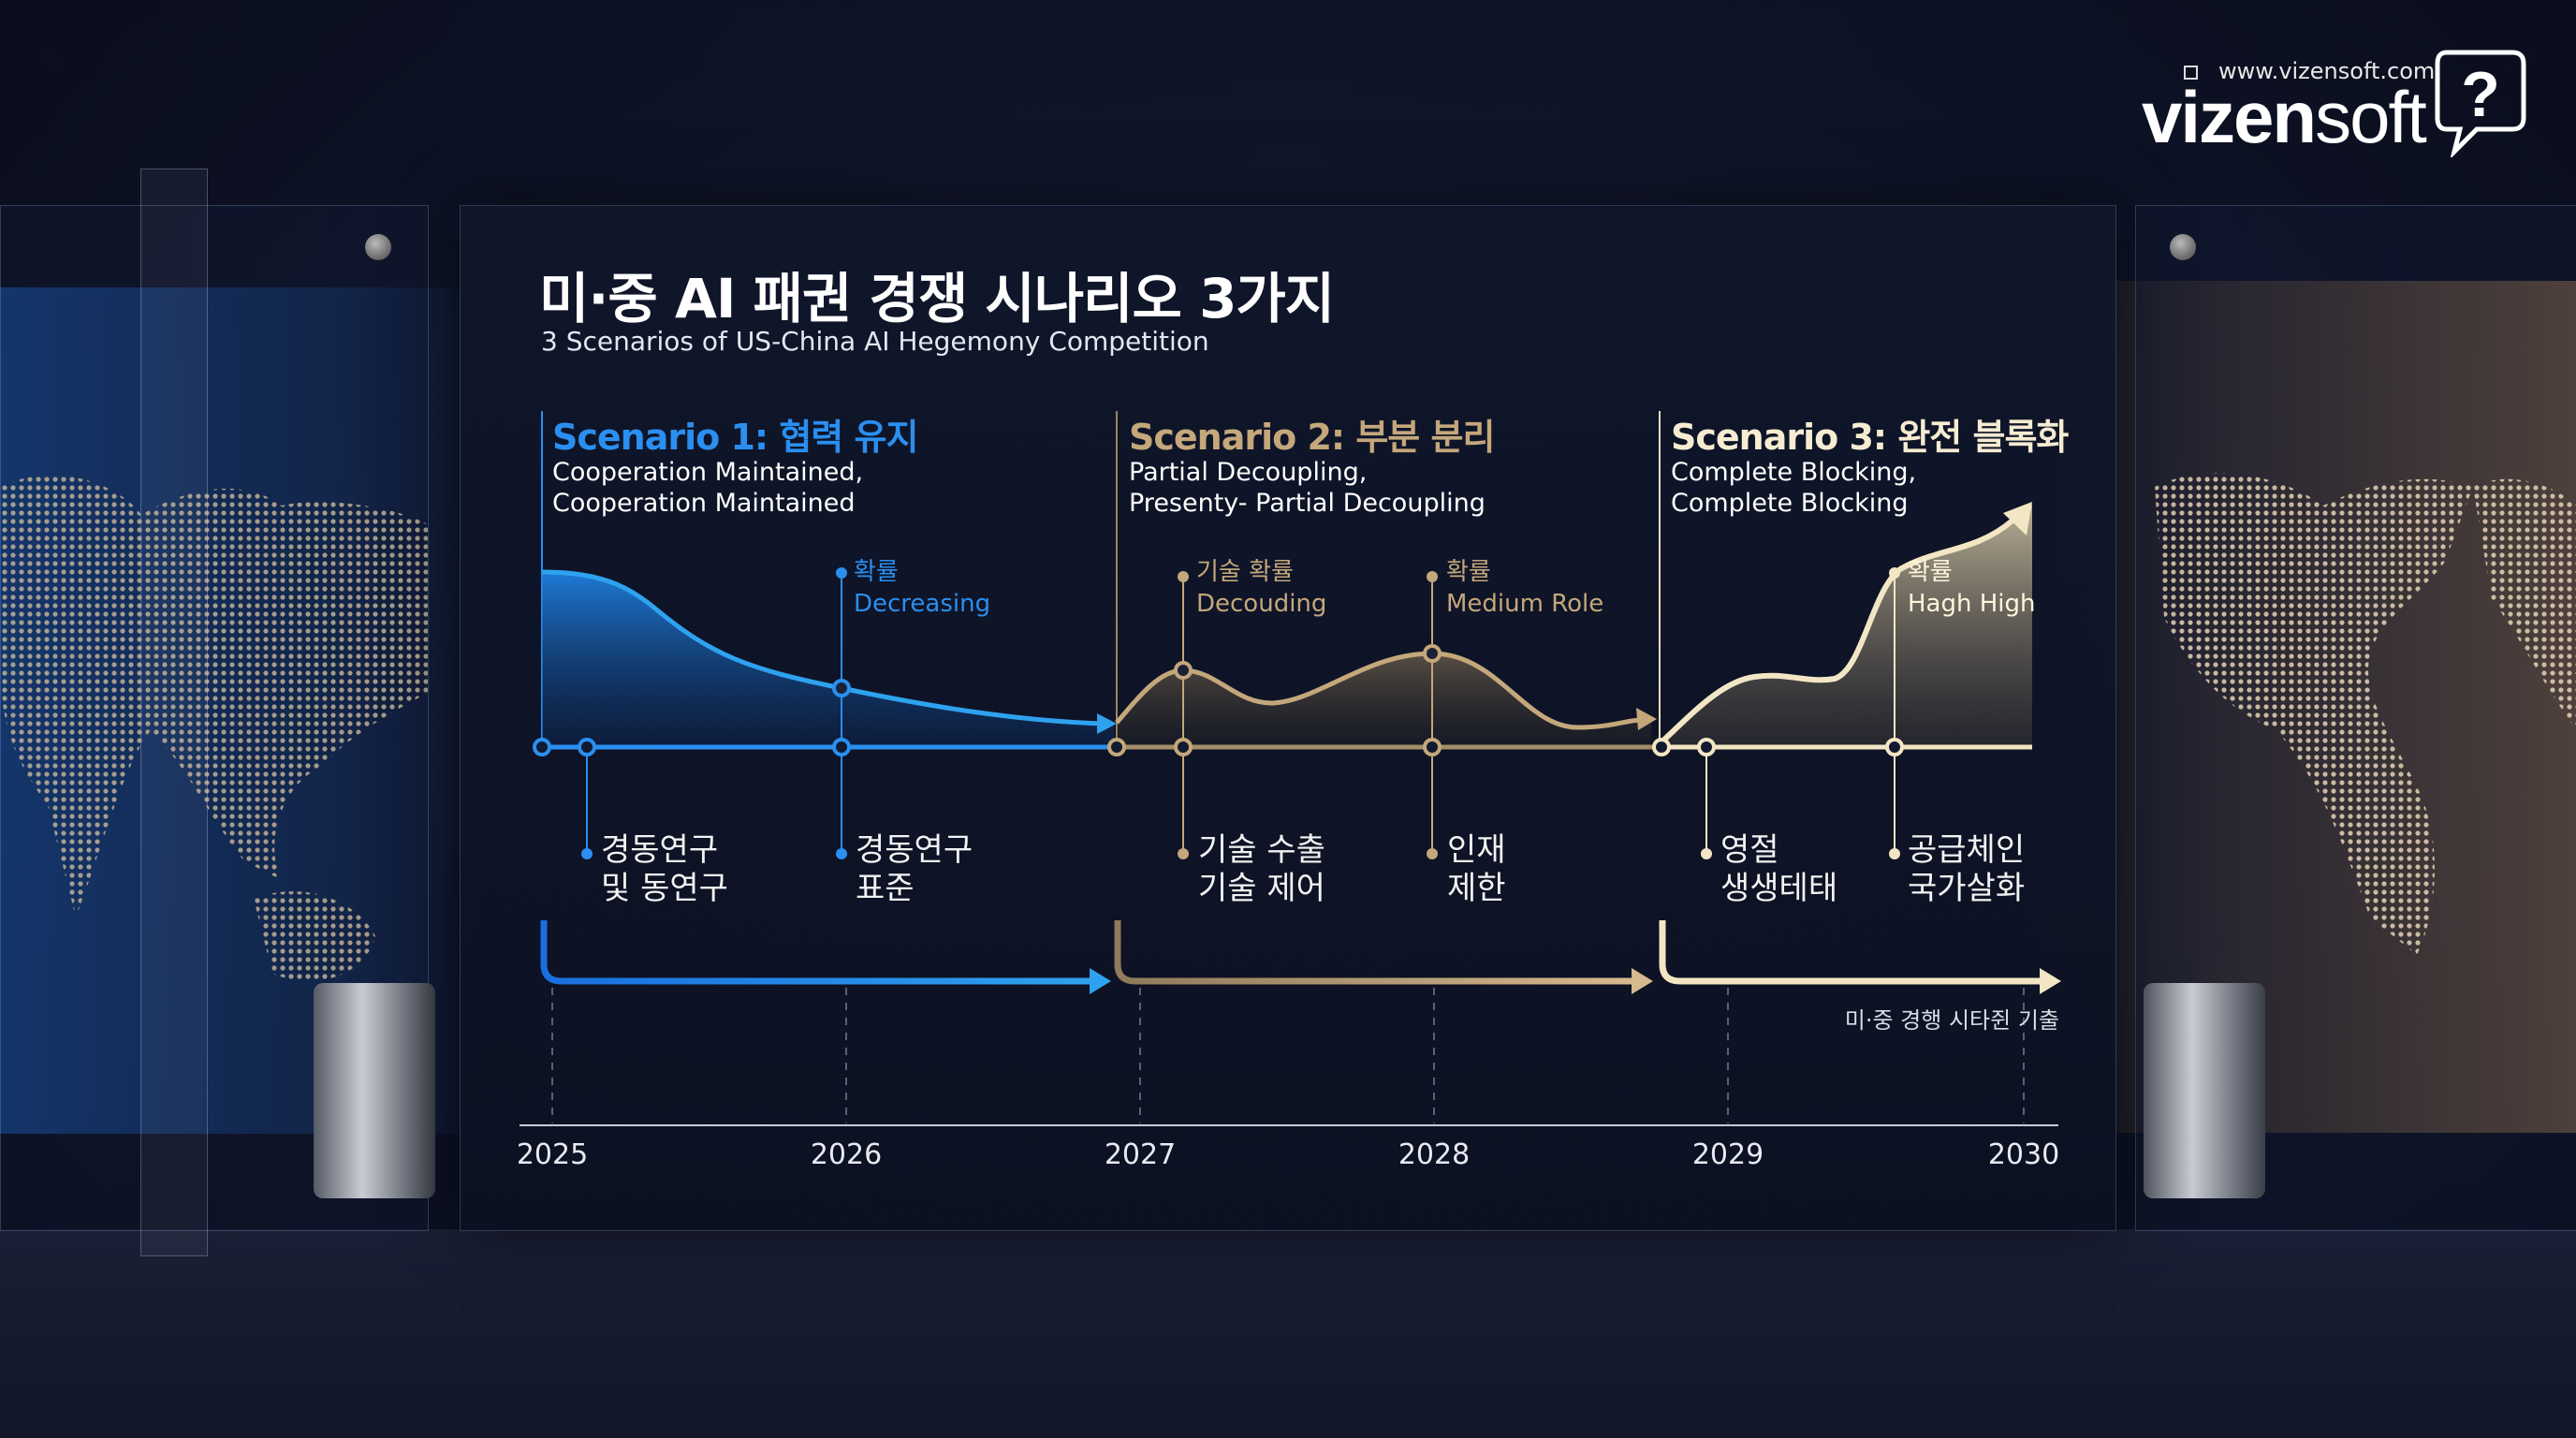  I want to click on event-label: 영절 생생테태, so click(1779, 869).